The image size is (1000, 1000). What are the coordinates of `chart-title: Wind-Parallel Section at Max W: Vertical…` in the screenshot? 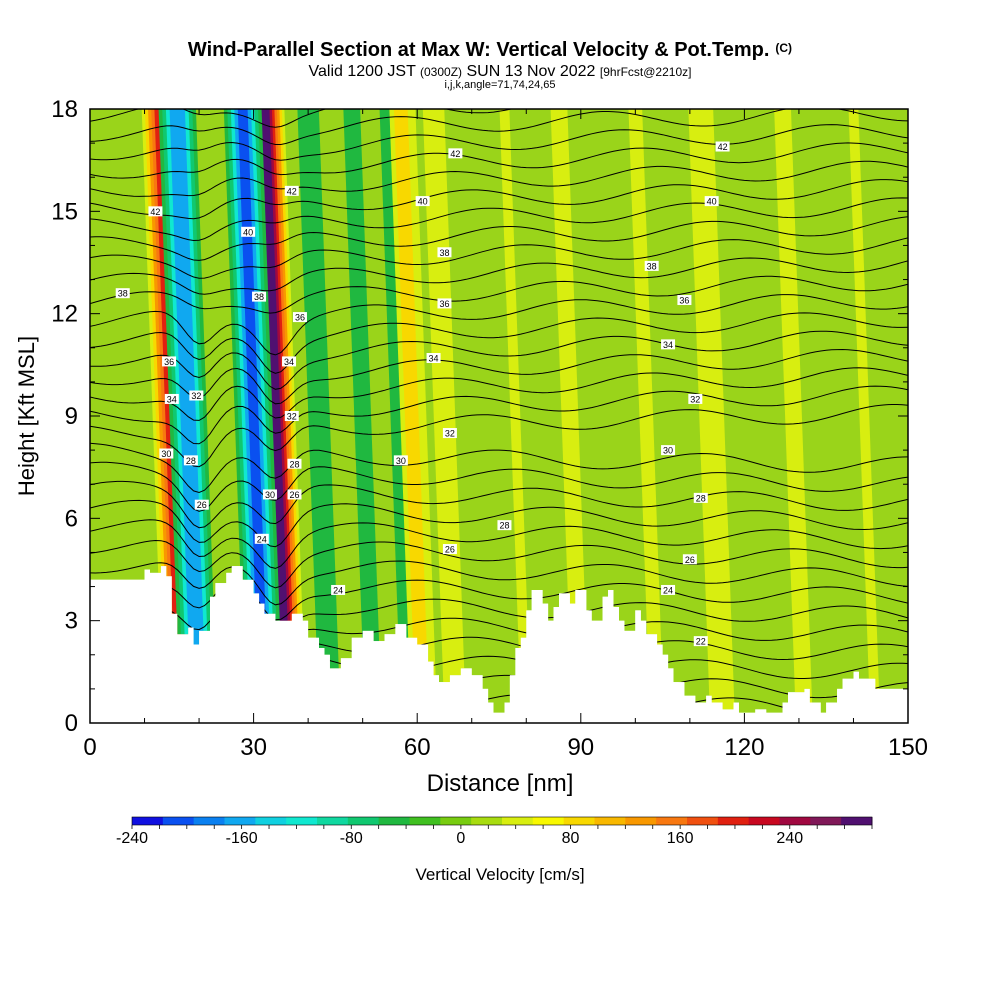 It's located at (490, 50).